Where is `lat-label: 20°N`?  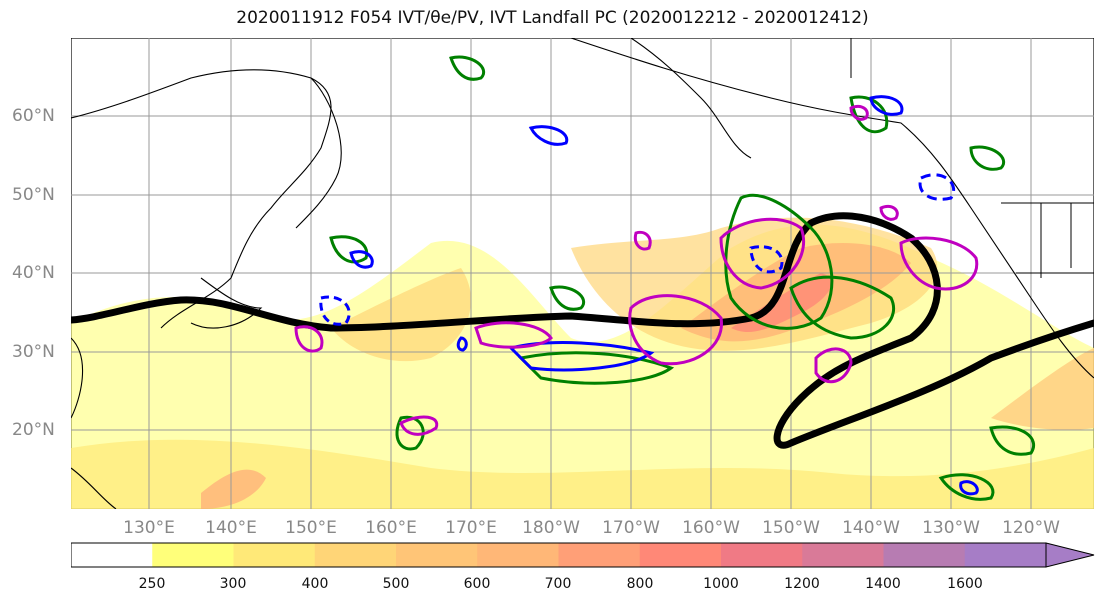
lat-label: 20°N is located at coordinates (33, 430).